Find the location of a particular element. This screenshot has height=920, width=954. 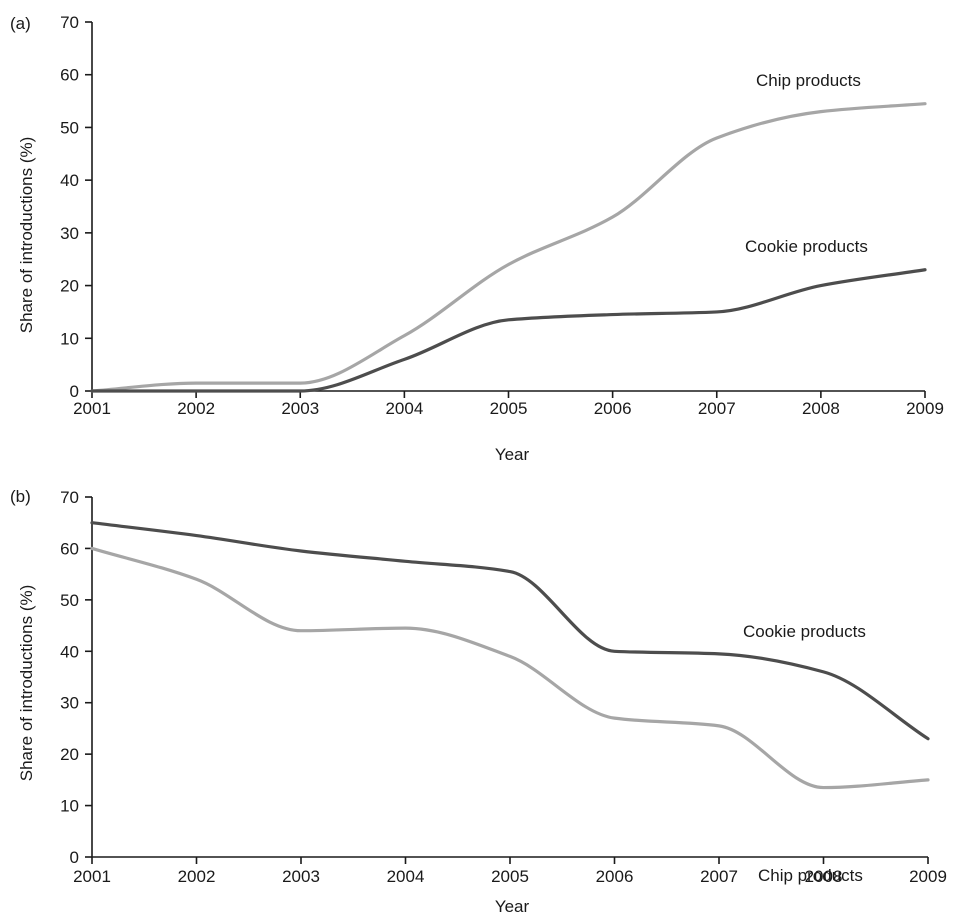

panel-b-y-tick-label: 70 is located at coordinates (69, 497).